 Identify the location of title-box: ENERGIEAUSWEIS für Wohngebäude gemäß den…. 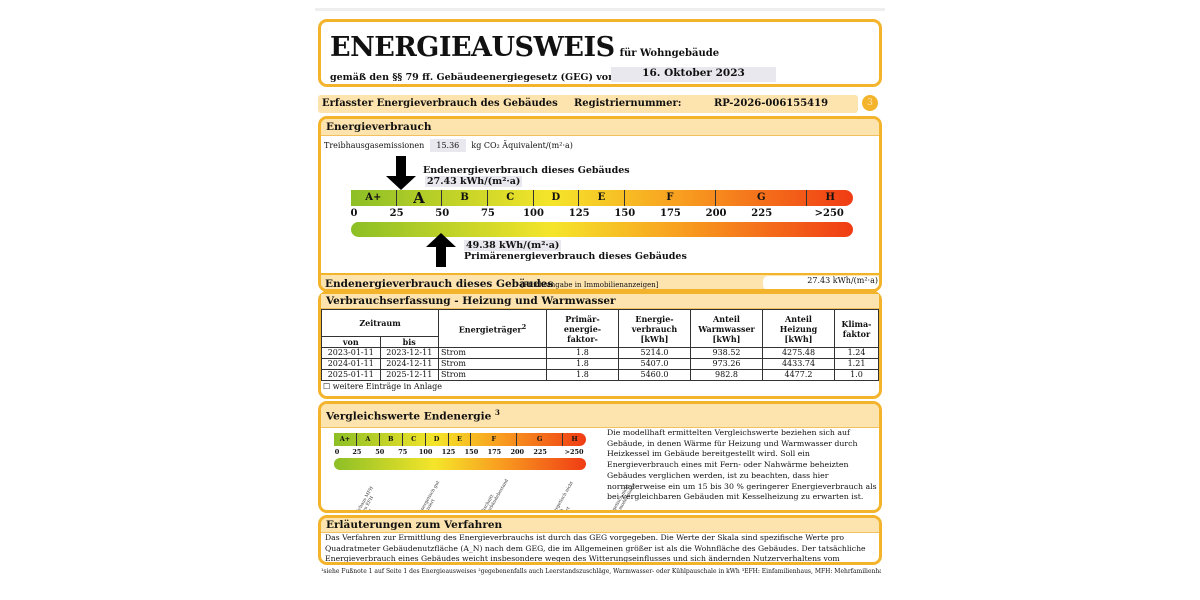
(600, 53).